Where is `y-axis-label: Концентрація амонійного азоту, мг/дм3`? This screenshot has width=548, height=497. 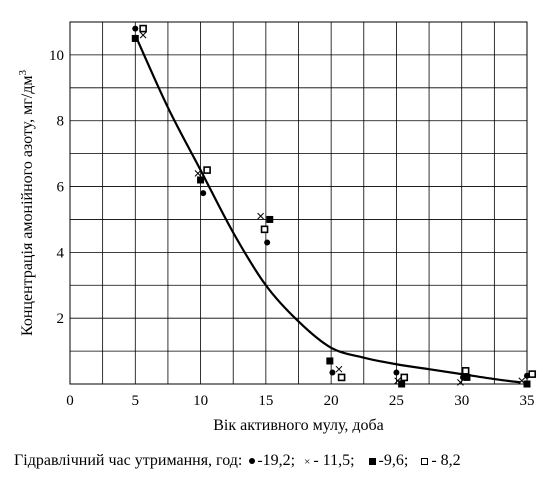 y-axis-label: Концентрація амонійного азоту, мг/дм3 is located at coordinates (26, 202).